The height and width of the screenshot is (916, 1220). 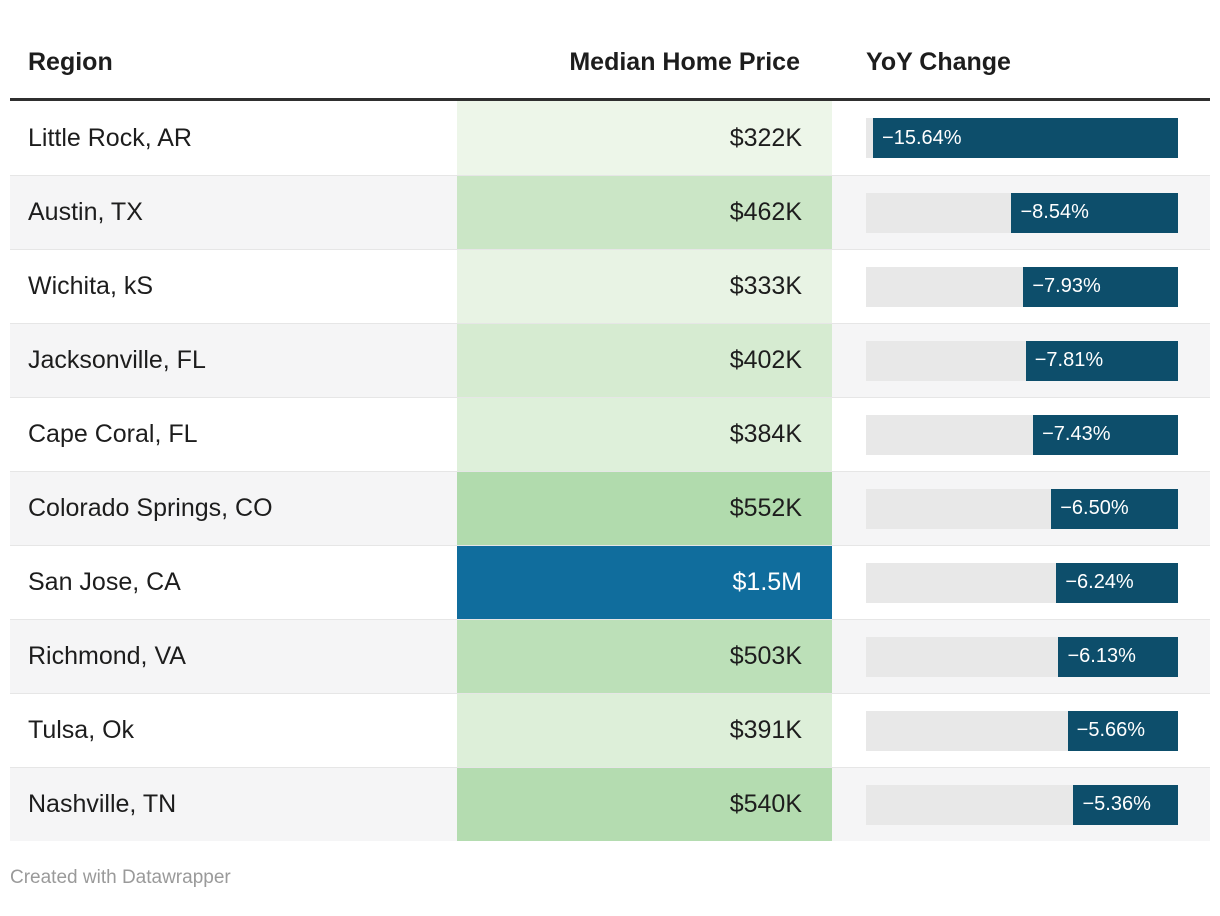 What do you see at coordinates (1111, 730) in the screenshot?
I see `yoy-value-label: −5.66%` at bounding box center [1111, 730].